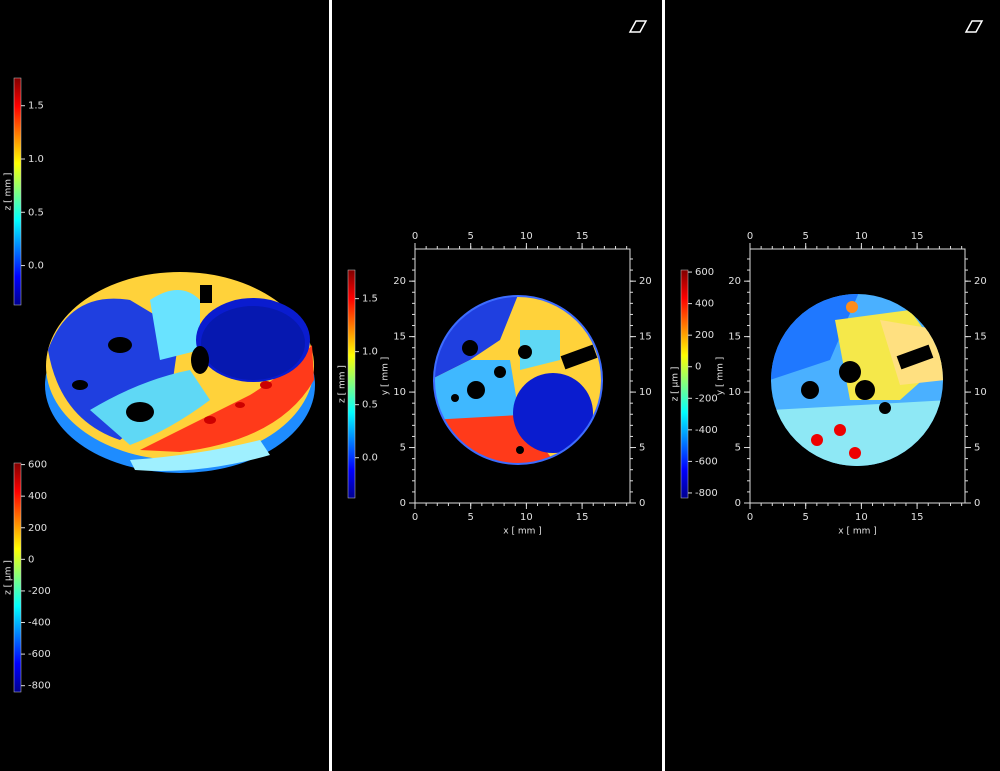 The width and height of the screenshot is (1000, 771). I want to click on surface-3d, so click(180, 372).